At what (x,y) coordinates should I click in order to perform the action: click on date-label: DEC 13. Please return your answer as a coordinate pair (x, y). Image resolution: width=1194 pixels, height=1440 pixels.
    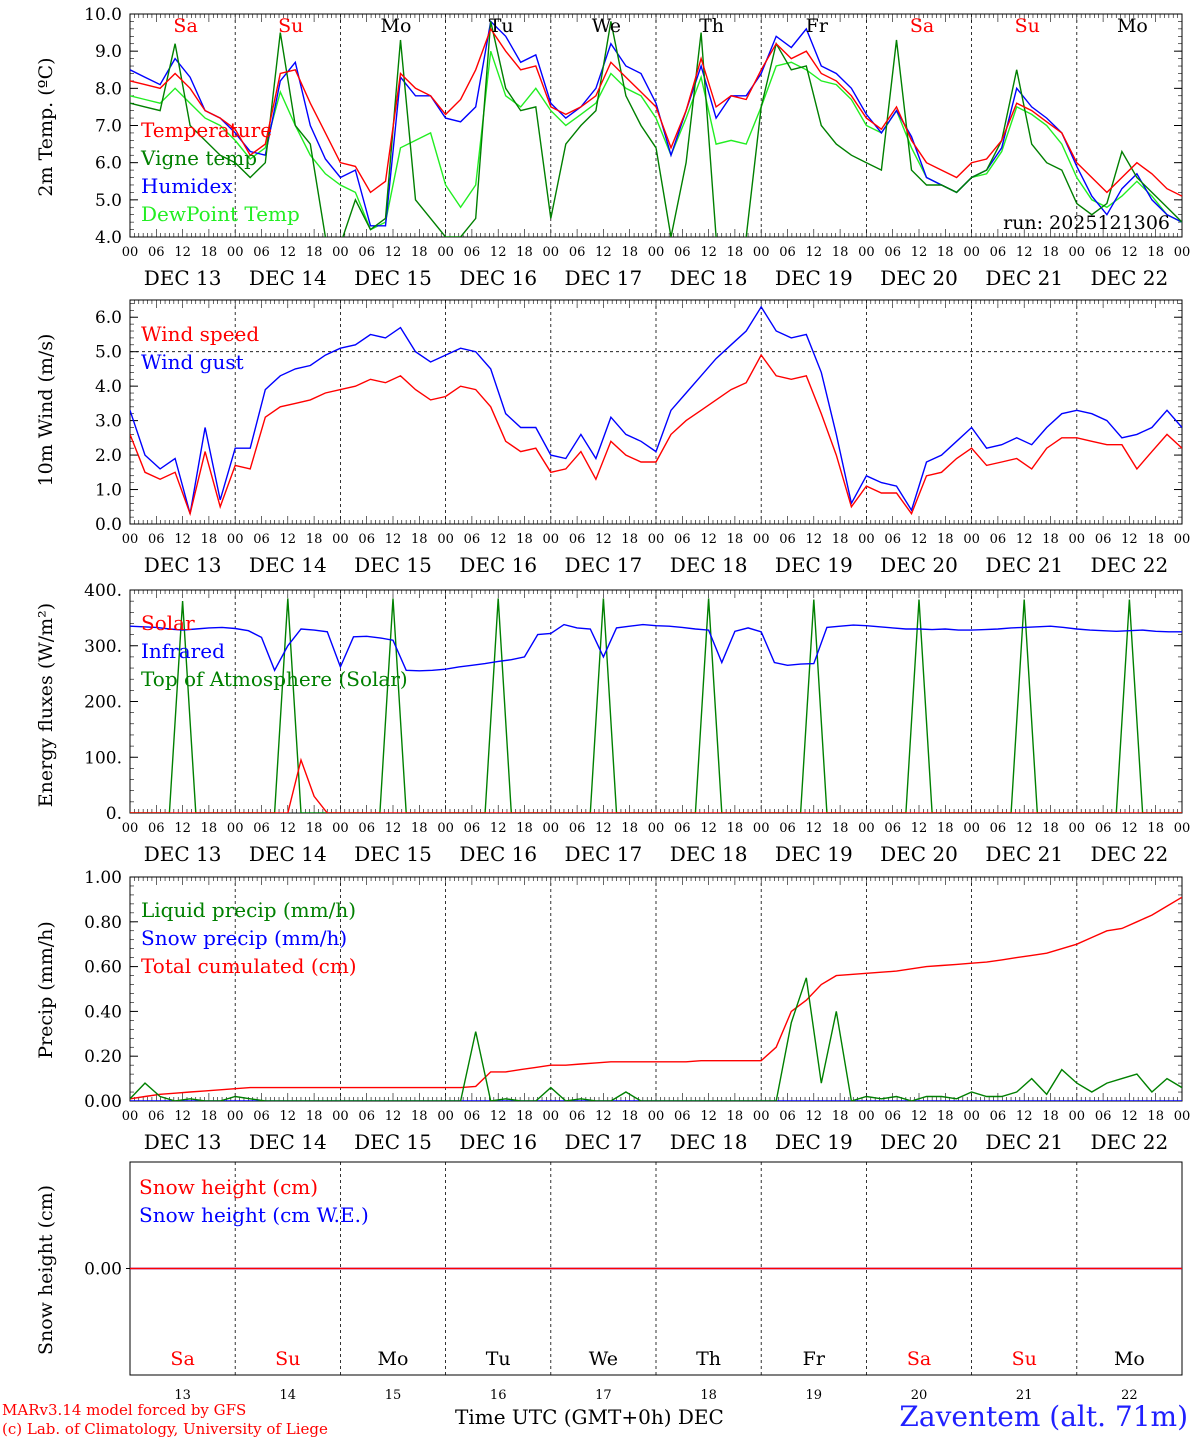
    Looking at the image, I should click on (183, 854).